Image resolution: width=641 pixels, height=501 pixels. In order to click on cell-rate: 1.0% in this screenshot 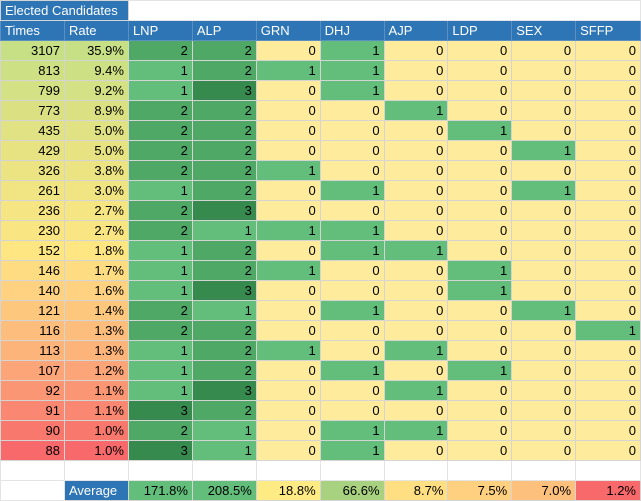, I will do `click(96, 450)`.